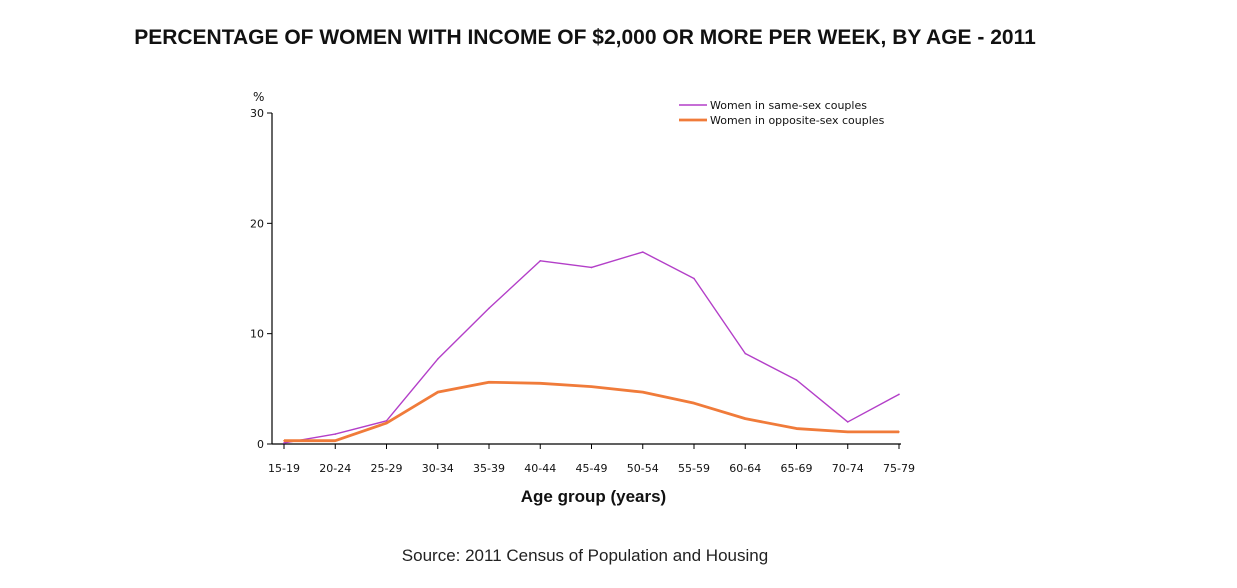 Image resolution: width=1237 pixels, height=588 pixels. Describe the element at coordinates (335, 468) in the screenshot. I see `x-tick-label: 20-24` at that location.